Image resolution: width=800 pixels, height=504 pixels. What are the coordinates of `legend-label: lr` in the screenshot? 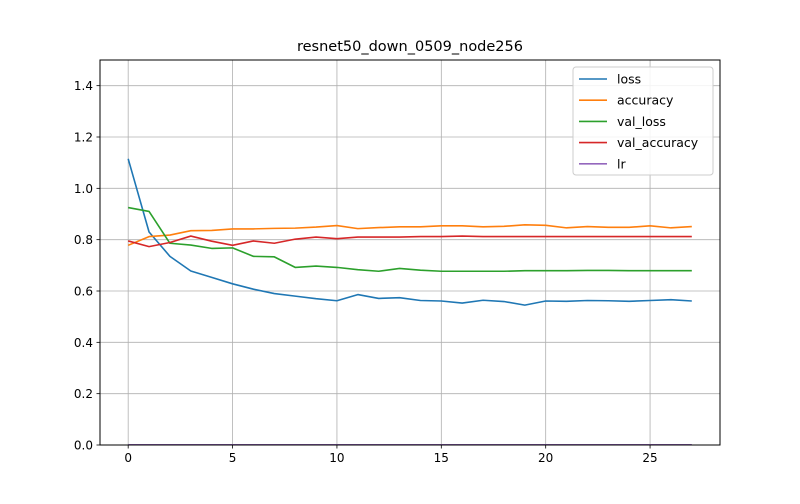 It's located at (621, 163).